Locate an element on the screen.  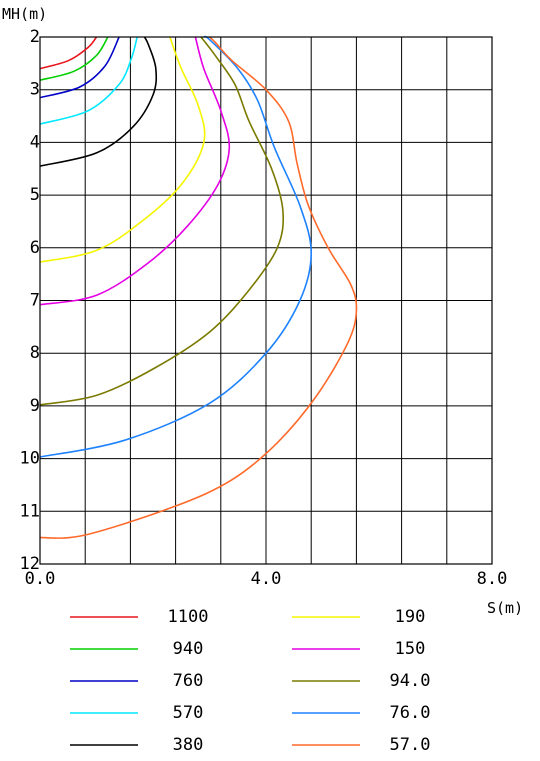
legend-label: 570 is located at coordinates (188, 713).